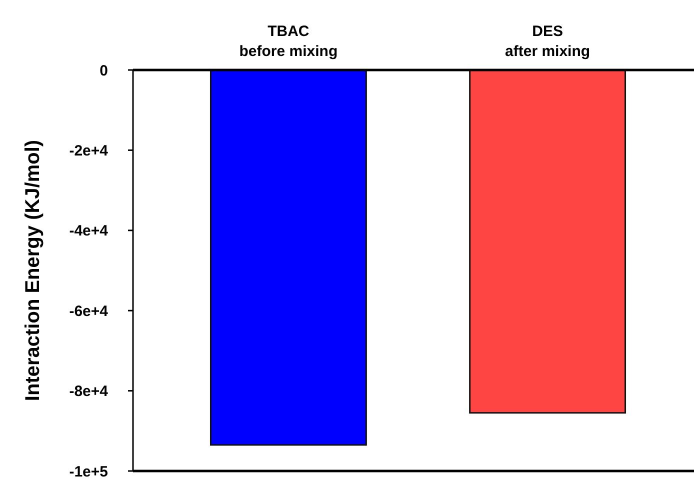 The height and width of the screenshot is (479, 694). Describe the element at coordinates (547, 41) in the screenshot. I see `x-tick-label: DES after mixing` at that location.